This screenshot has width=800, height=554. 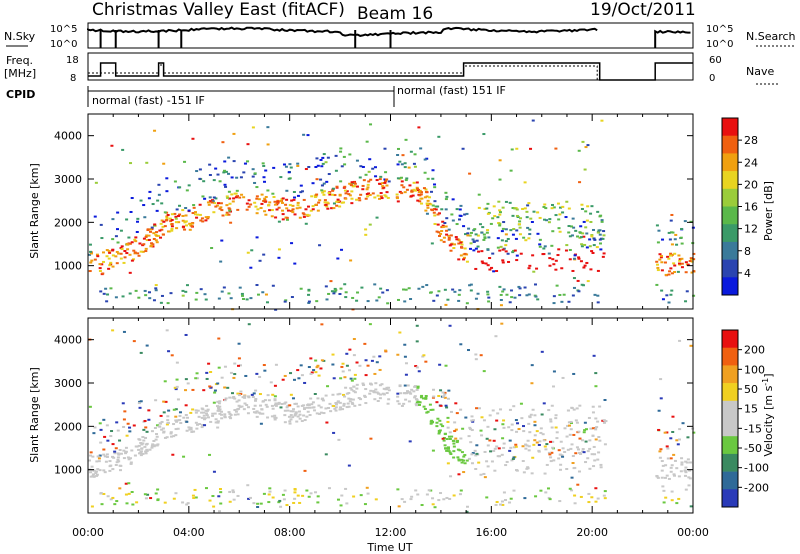 What do you see at coordinates (451, 90) in the screenshot?
I see `cpid-segment-2: normal (fast) 151 IF` at bounding box center [451, 90].